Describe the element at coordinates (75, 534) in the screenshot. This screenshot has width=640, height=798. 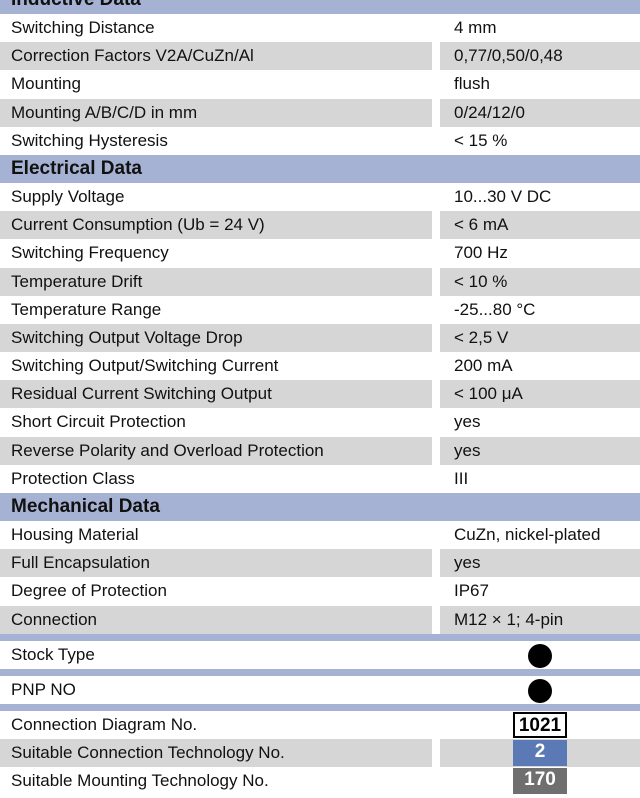
I see `spec-label: Housing Material` at that location.